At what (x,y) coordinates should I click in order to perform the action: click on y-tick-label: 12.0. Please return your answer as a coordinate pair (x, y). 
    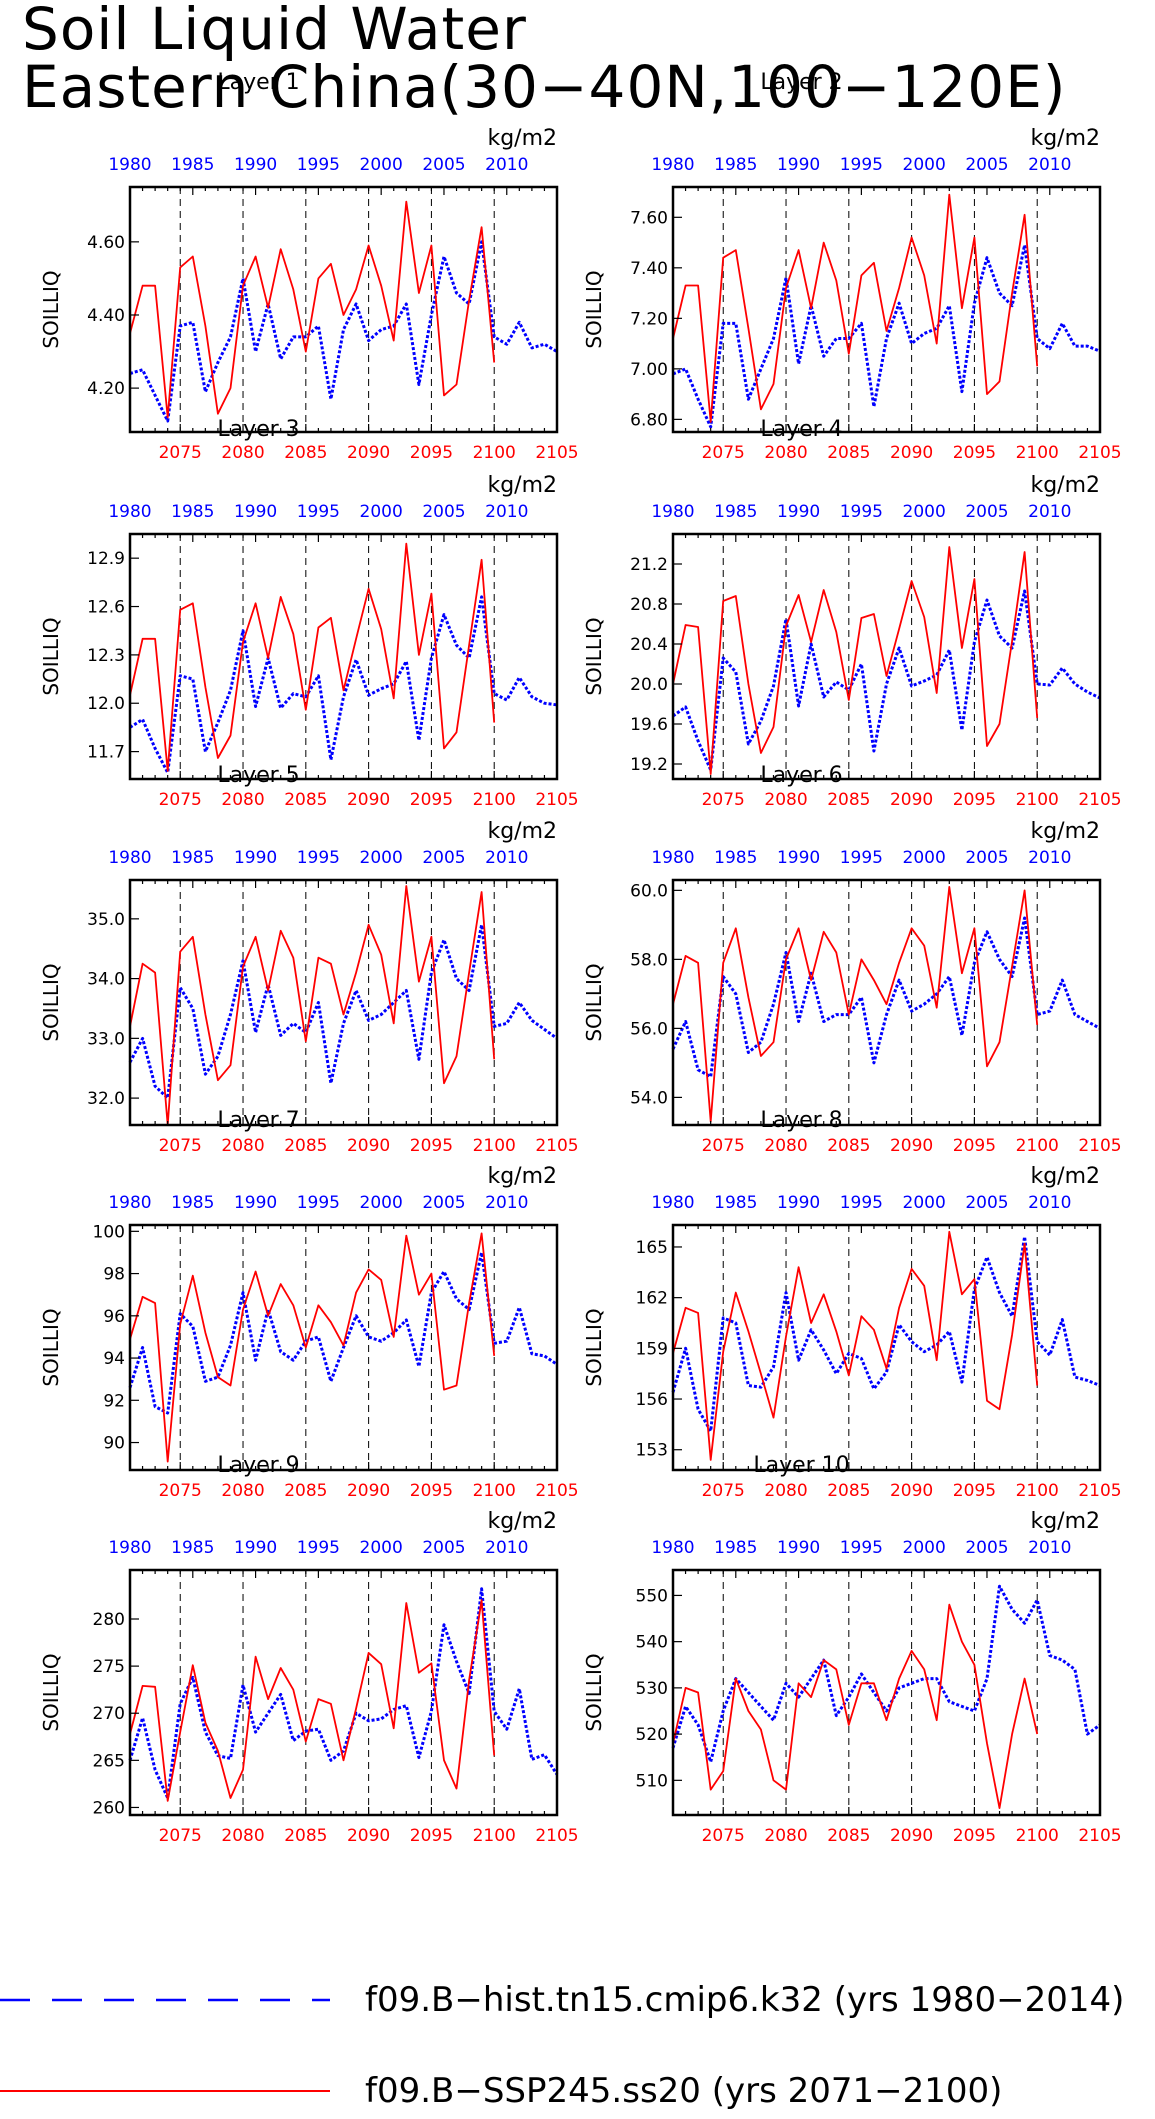
    Looking at the image, I should click on (106, 704).